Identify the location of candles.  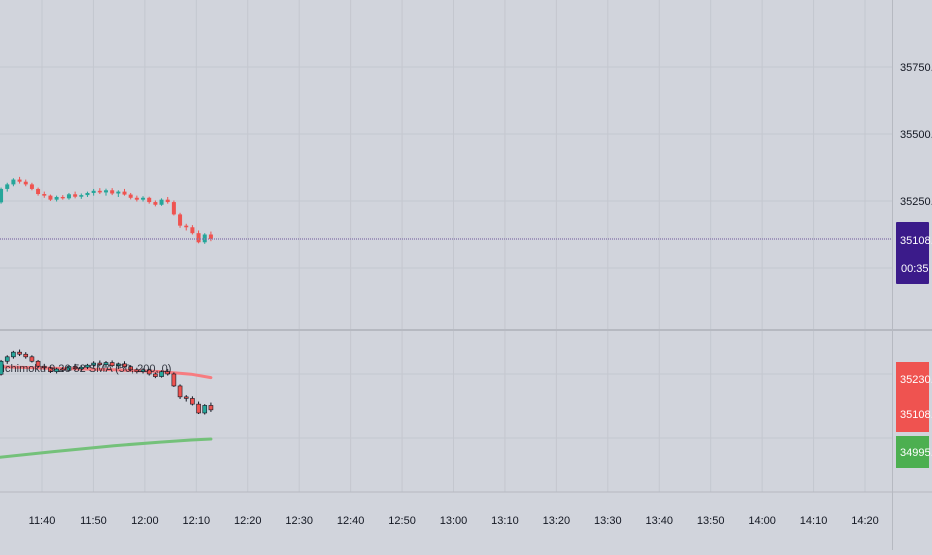
(106, 210).